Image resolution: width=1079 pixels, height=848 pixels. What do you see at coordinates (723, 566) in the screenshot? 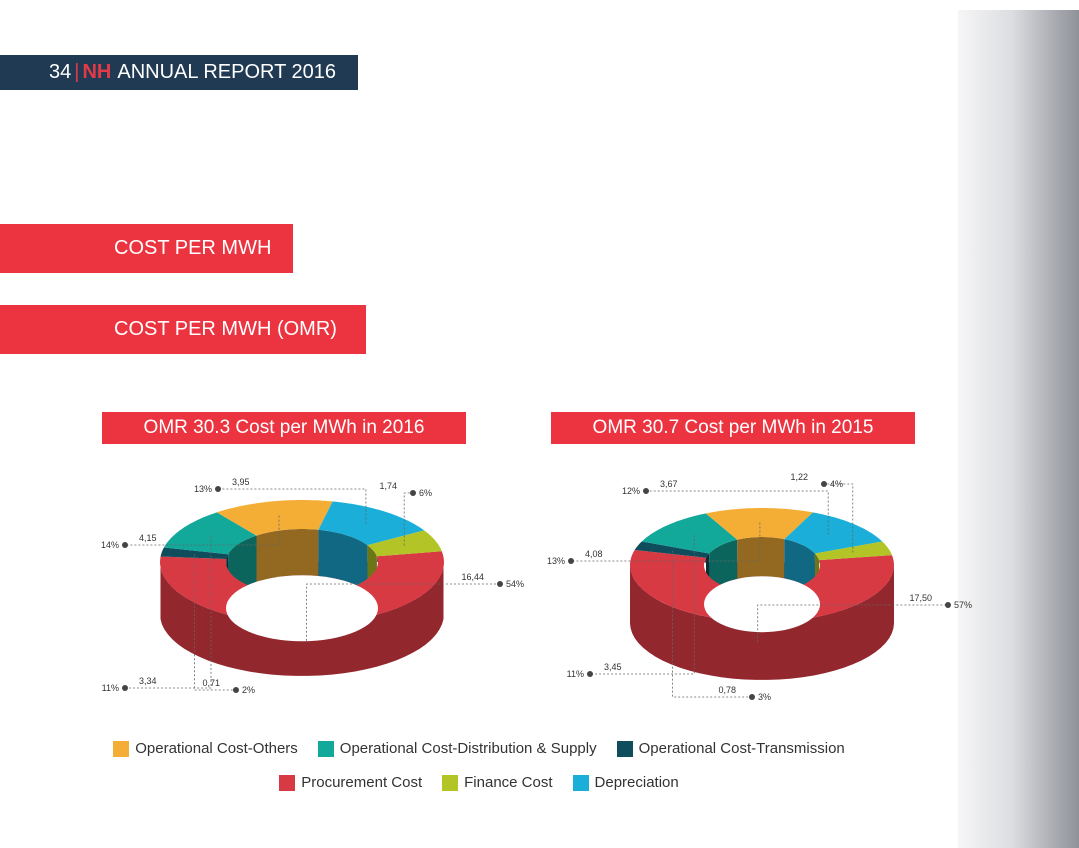
I see `inner-wall-operational-cost-distribution-supply` at bounding box center [723, 566].